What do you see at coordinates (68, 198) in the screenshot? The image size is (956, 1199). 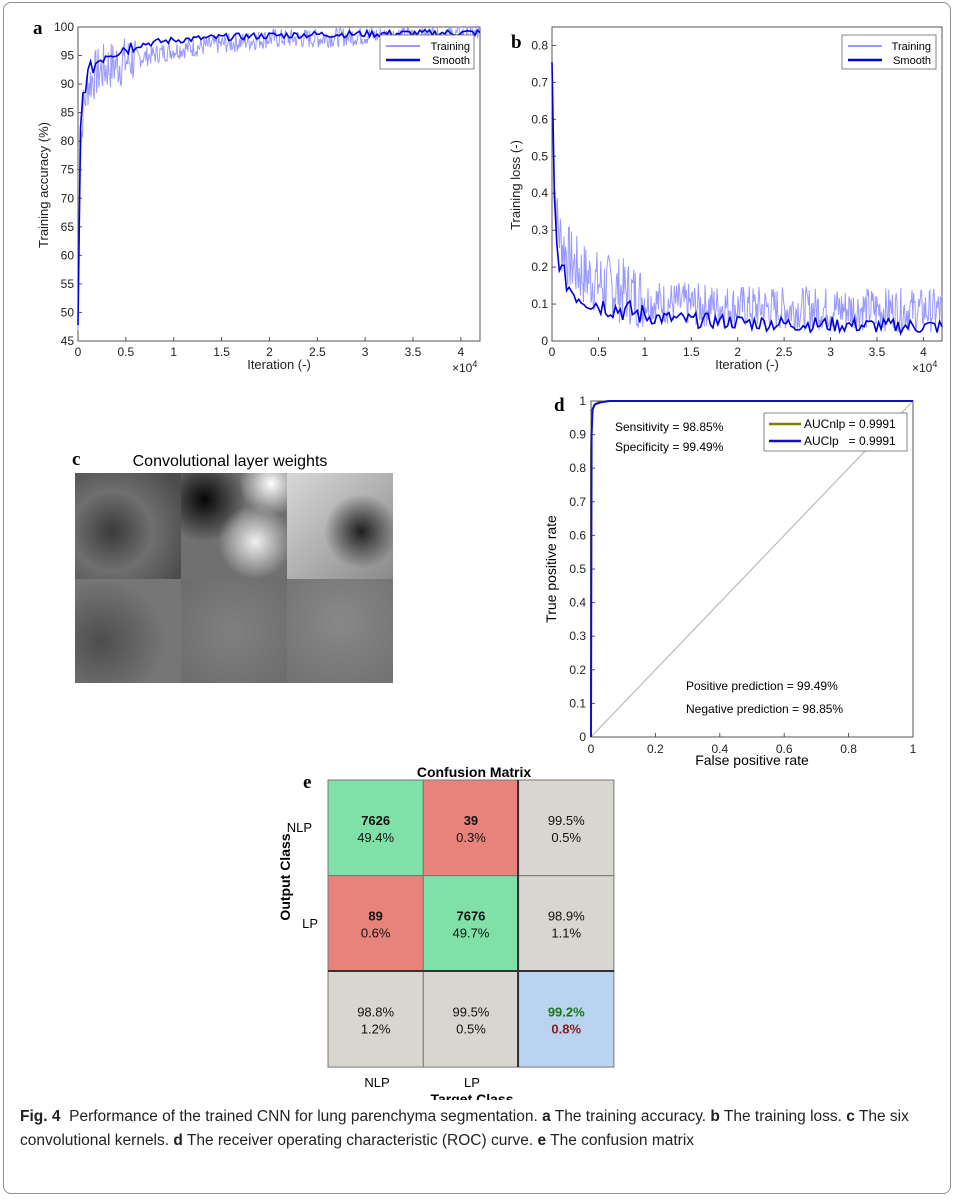 I see `panel-a-ytick-label: 70` at bounding box center [68, 198].